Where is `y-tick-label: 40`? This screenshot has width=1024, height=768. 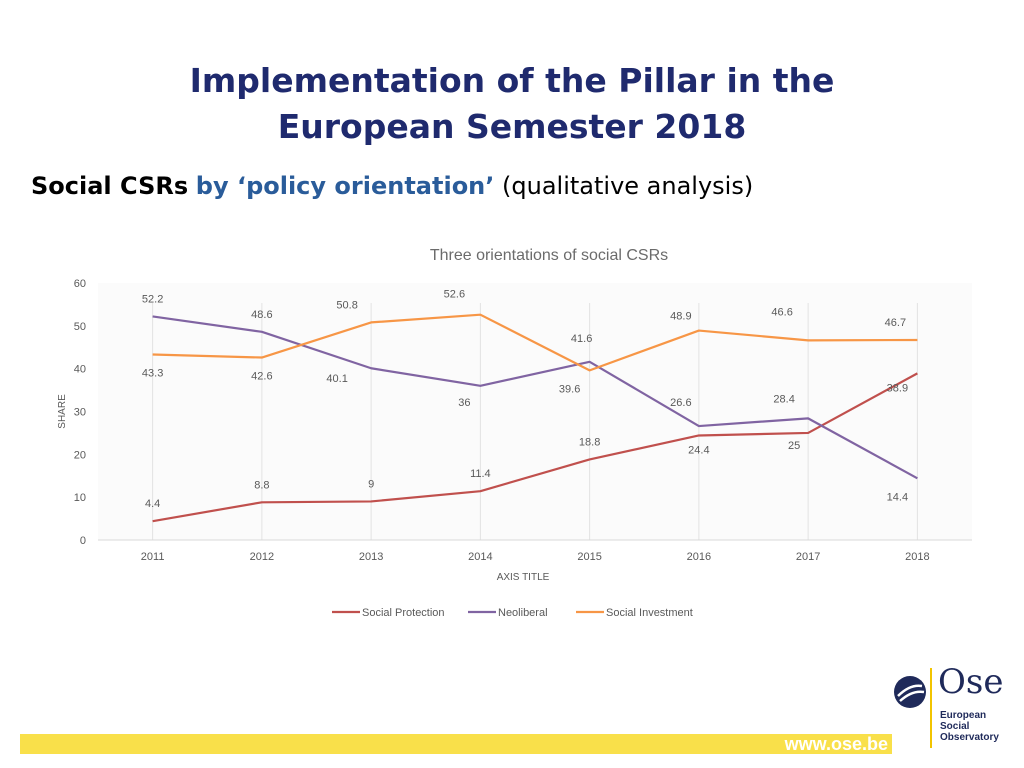 y-tick-label: 40 is located at coordinates (80, 370).